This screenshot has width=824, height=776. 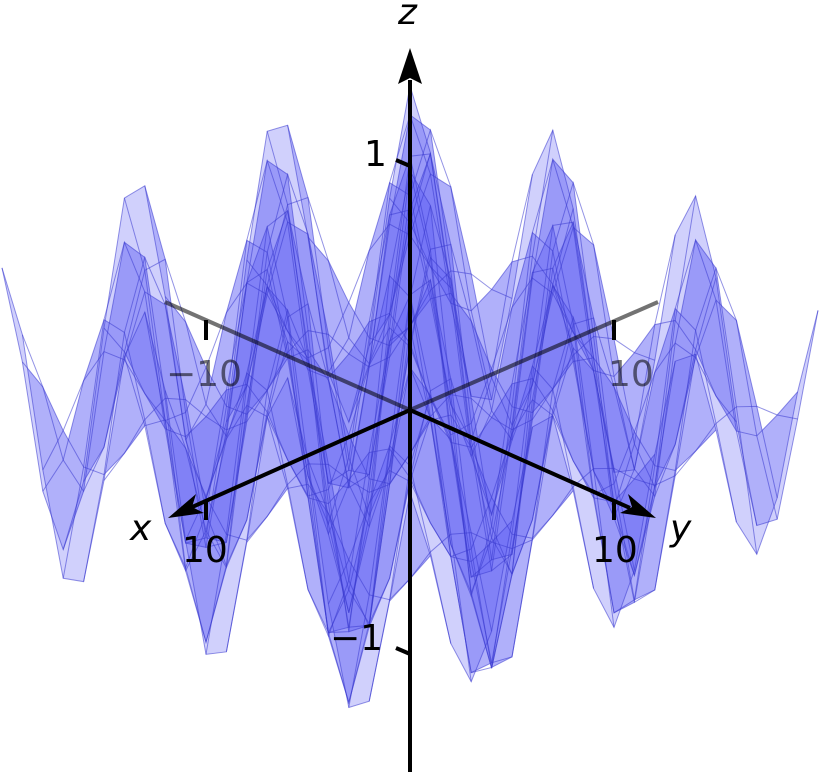 What do you see at coordinates (205, 550) in the screenshot?
I see `x-tick-label-10: 10` at bounding box center [205, 550].